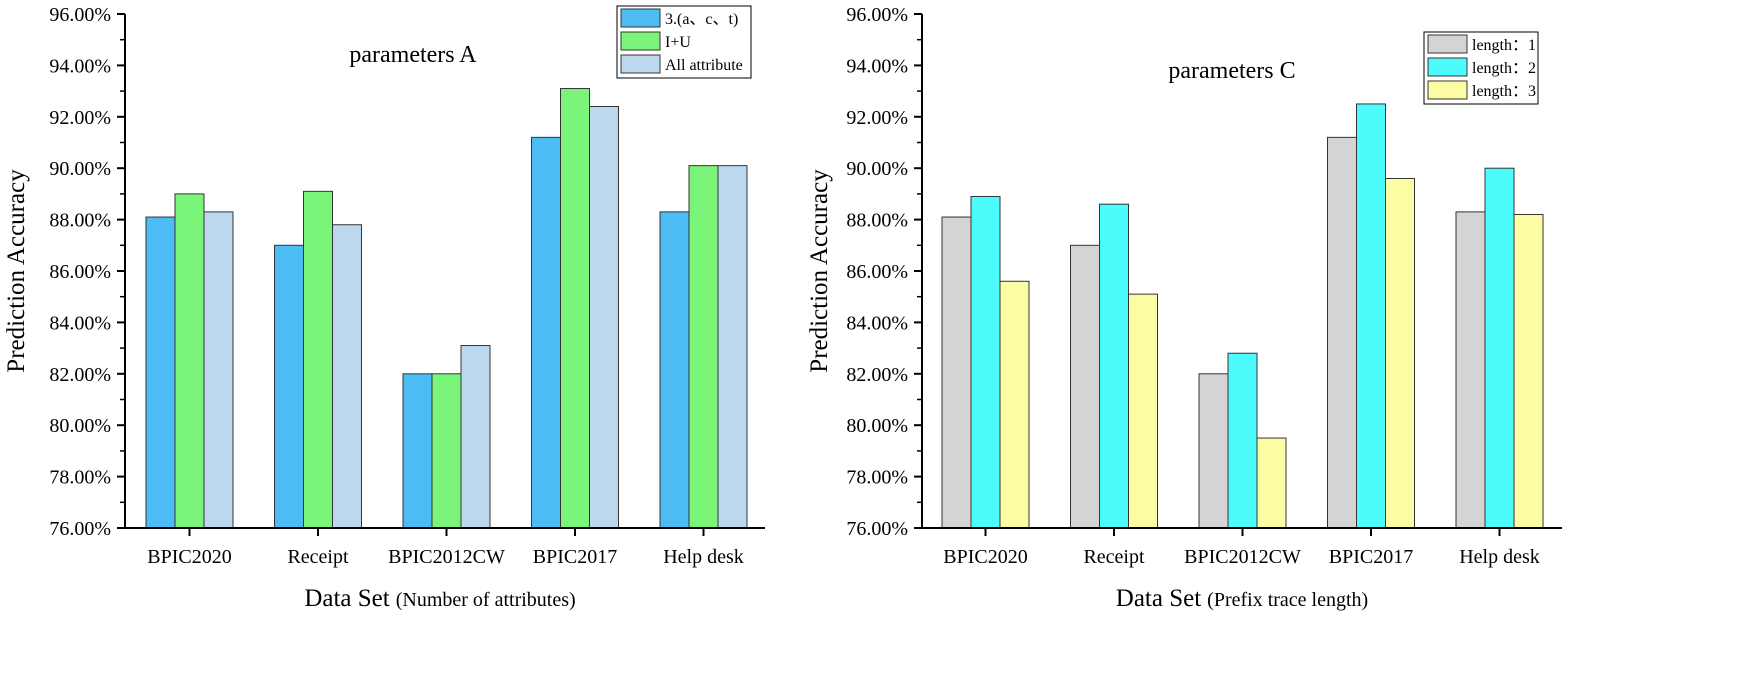 This screenshot has width=1750, height=686. I want to click on x-axis-label: Data Set (Number of attributes), so click(439, 598).